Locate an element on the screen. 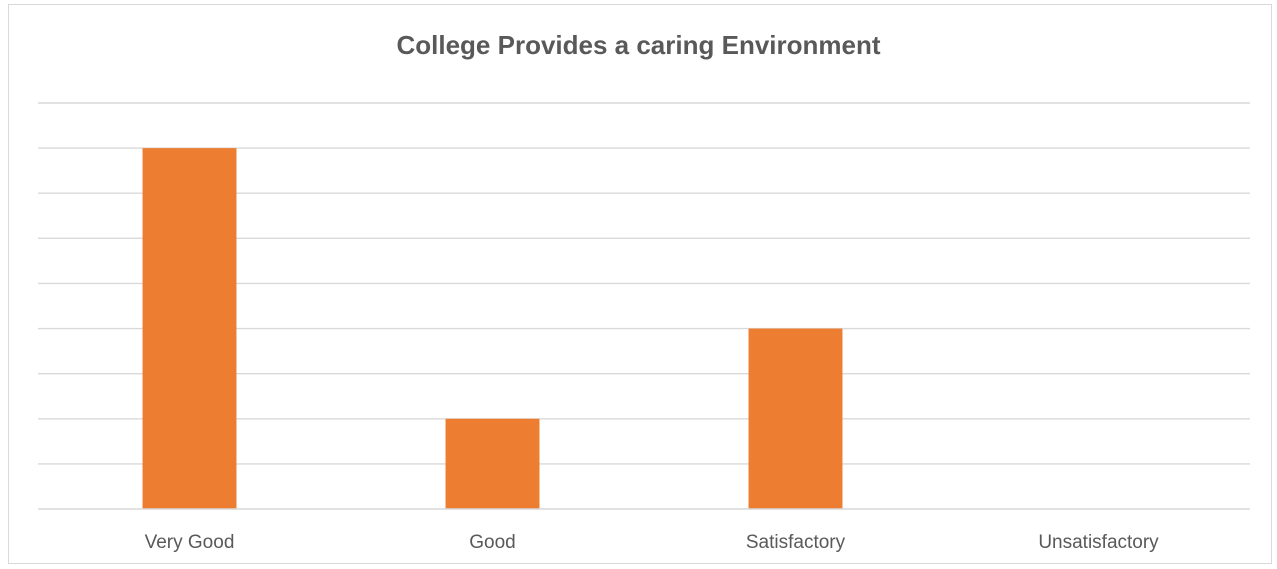 This screenshot has width=1277, height=569. x-tick-label: Satisfactory is located at coordinates (796, 542).